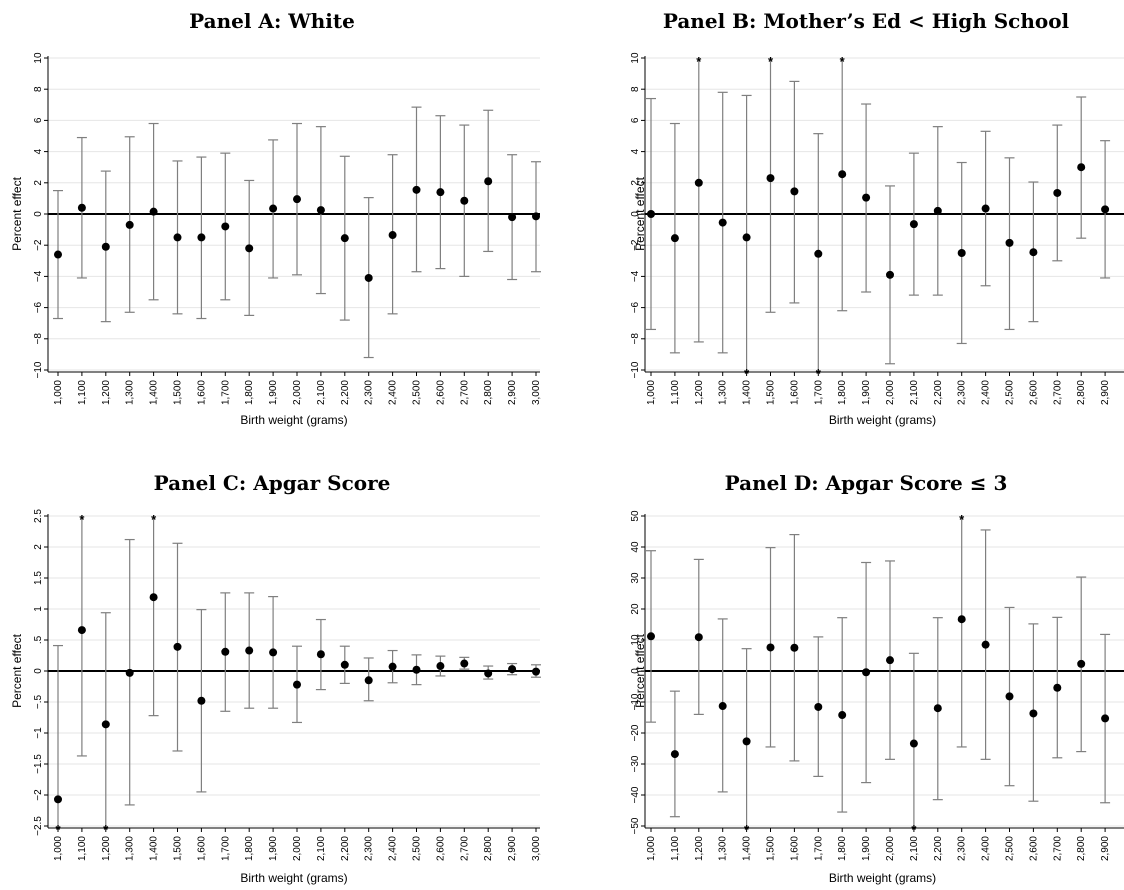 The width and height of the screenshot is (1124, 890). What do you see at coordinates (38, 764) in the screenshot?
I see `y-tick-label: −1.5` at bounding box center [38, 764].